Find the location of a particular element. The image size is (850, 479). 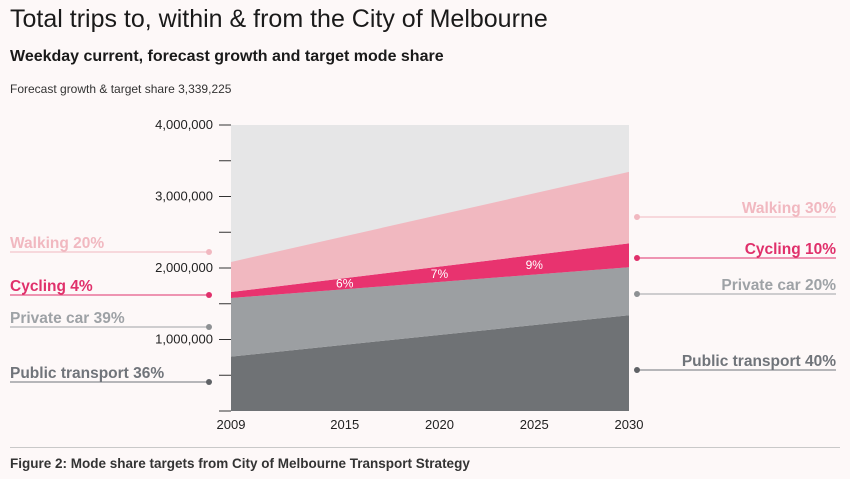

left-label-cycling: Cycling 4% is located at coordinates (51, 286).